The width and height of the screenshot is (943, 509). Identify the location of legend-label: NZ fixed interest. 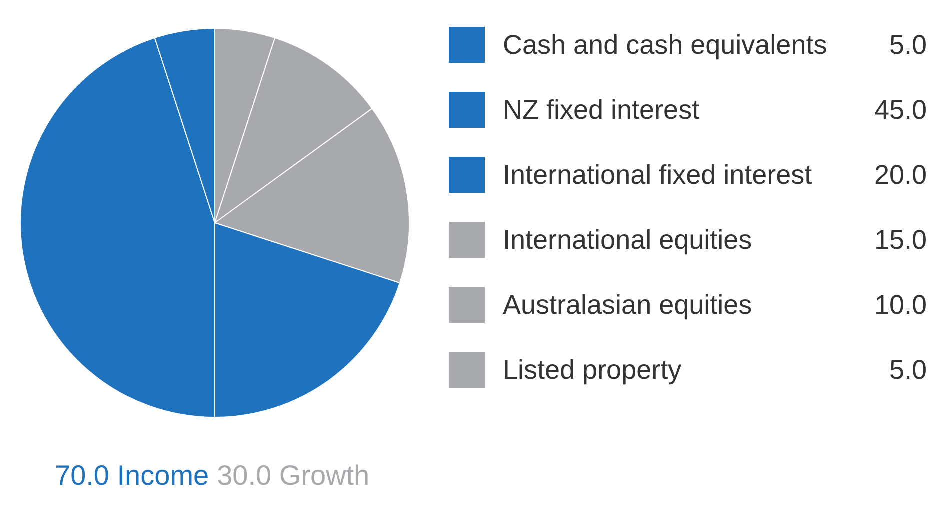
(601, 110).